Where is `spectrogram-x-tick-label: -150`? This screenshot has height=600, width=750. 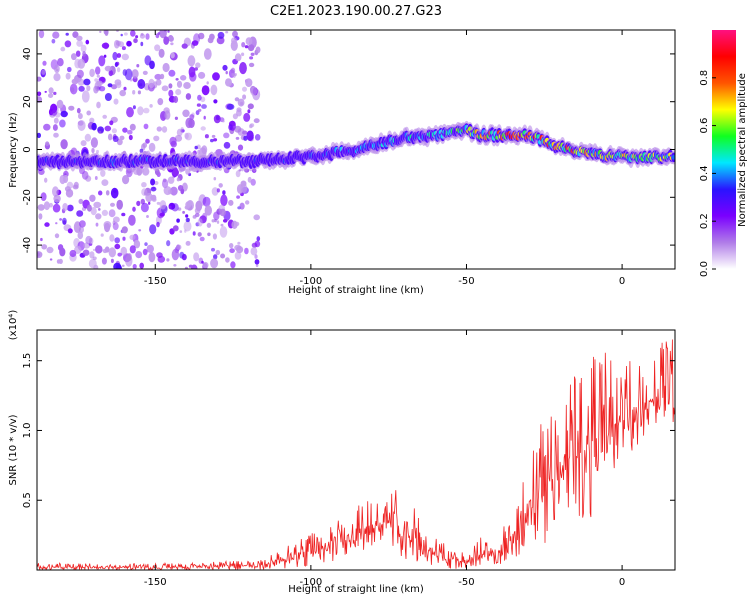
spectrogram-x-tick-label: -150 is located at coordinates (155, 281).